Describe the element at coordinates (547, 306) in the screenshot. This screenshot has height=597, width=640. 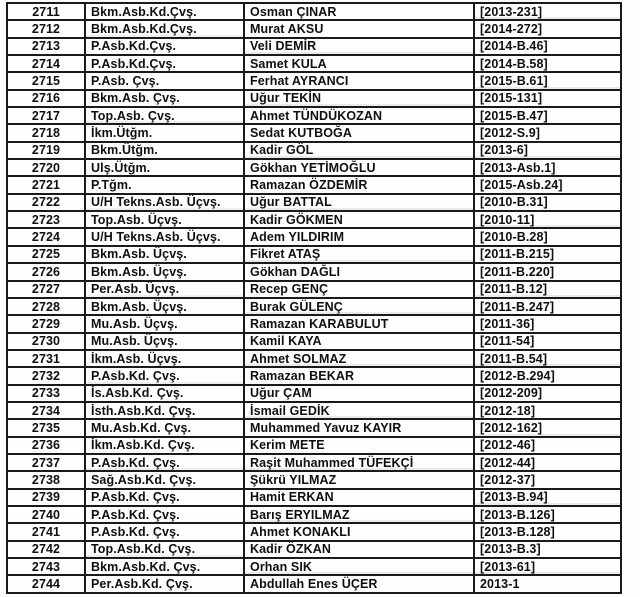
I see `code-cell: [2011-B.247]` at that location.